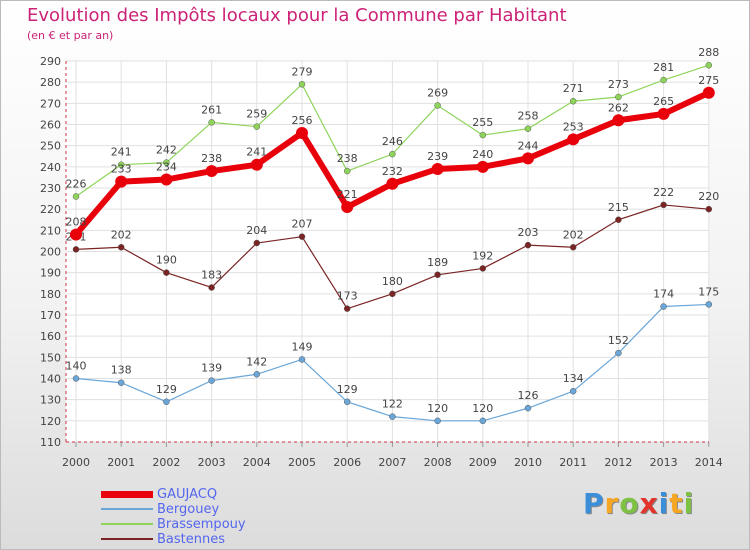 Image resolution: width=750 pixels, height=550 pixels. What do you see at coordinates (663, 101) in the screenshot?
I see `data-label-gaujacq: 265` at bounding box center [663, 101].